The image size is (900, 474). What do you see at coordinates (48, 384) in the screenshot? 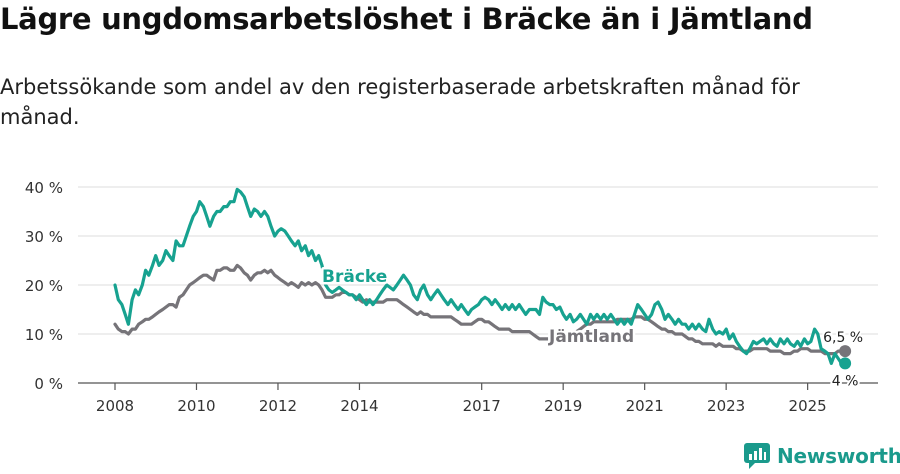
I see `y-tick-label: 0 %` at bounding box center [48, 384].